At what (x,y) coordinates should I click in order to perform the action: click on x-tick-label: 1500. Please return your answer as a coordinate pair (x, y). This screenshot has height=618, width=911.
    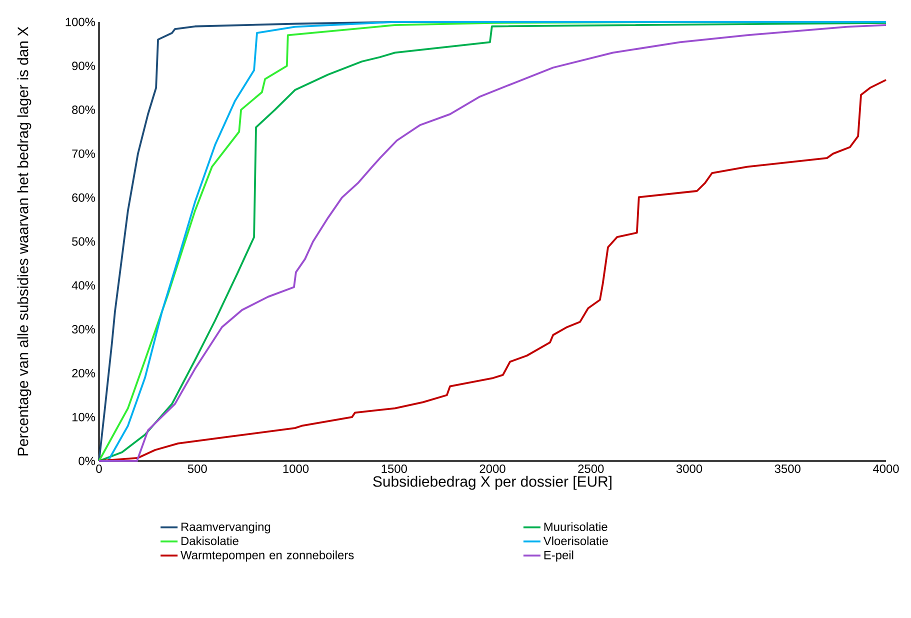
    Looking at the image, I should click on (394, 468).